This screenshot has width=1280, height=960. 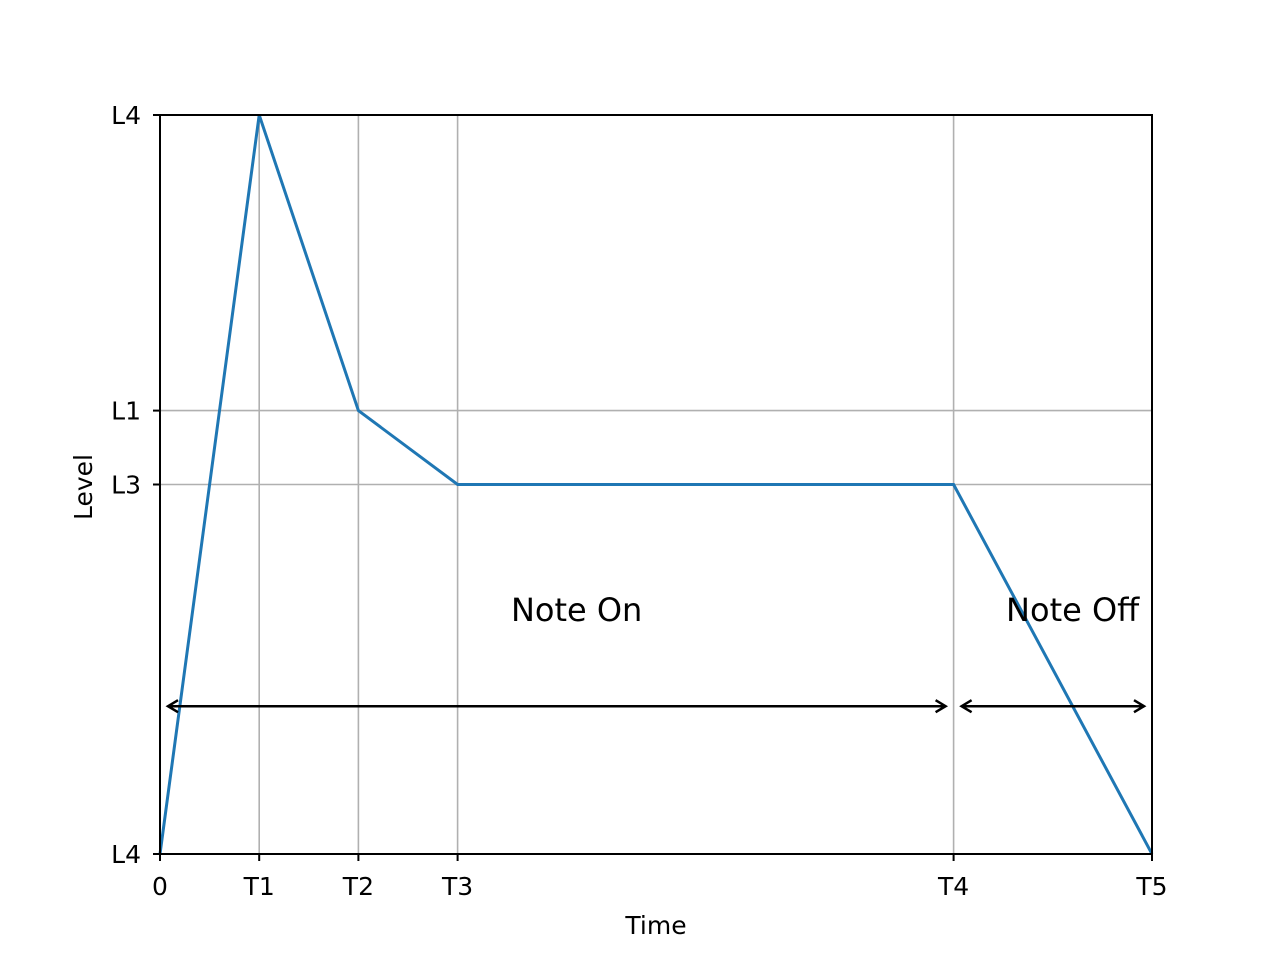 What do you see at coordinates (160, 886) in the screenshot?
I see `x-tick-label: 0` at bounding box center [160, 886].